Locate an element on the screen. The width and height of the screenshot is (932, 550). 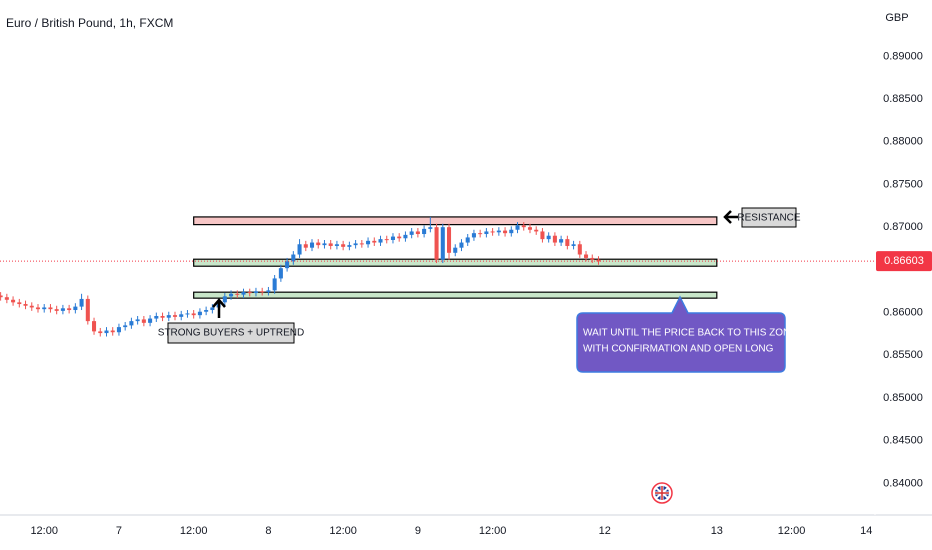
y-tick-label: 0.84000 is located at coordinates (903, 483).